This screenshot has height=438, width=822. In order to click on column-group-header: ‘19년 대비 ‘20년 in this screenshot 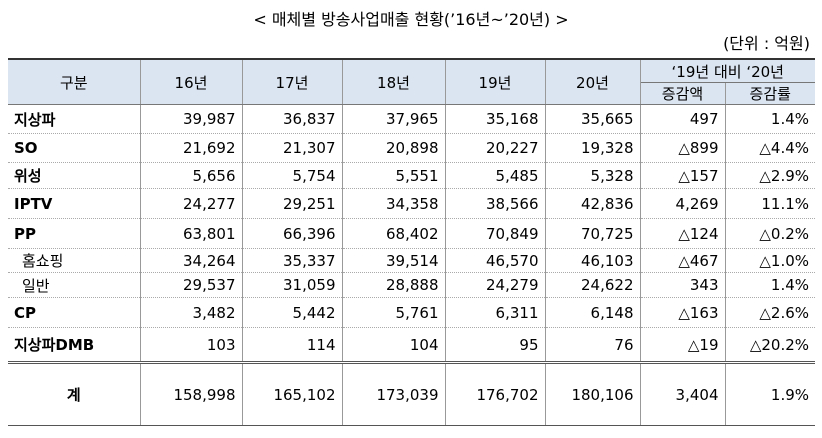, I will do `click(727, 70)`.